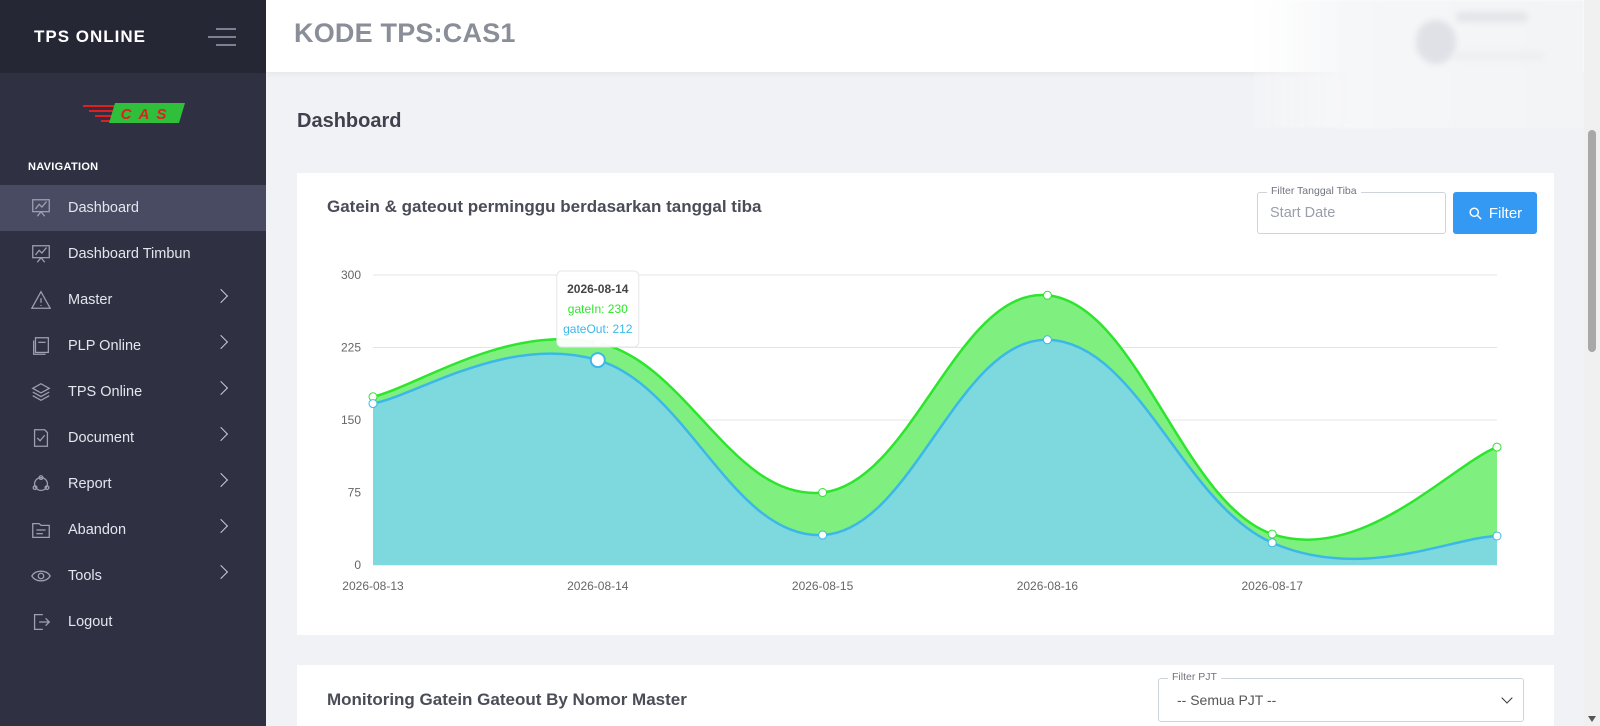  What do you see at coordinates (351, 348) in the screenshot?
I see `y-tick-label: 225` at bounding box center [351, 348].